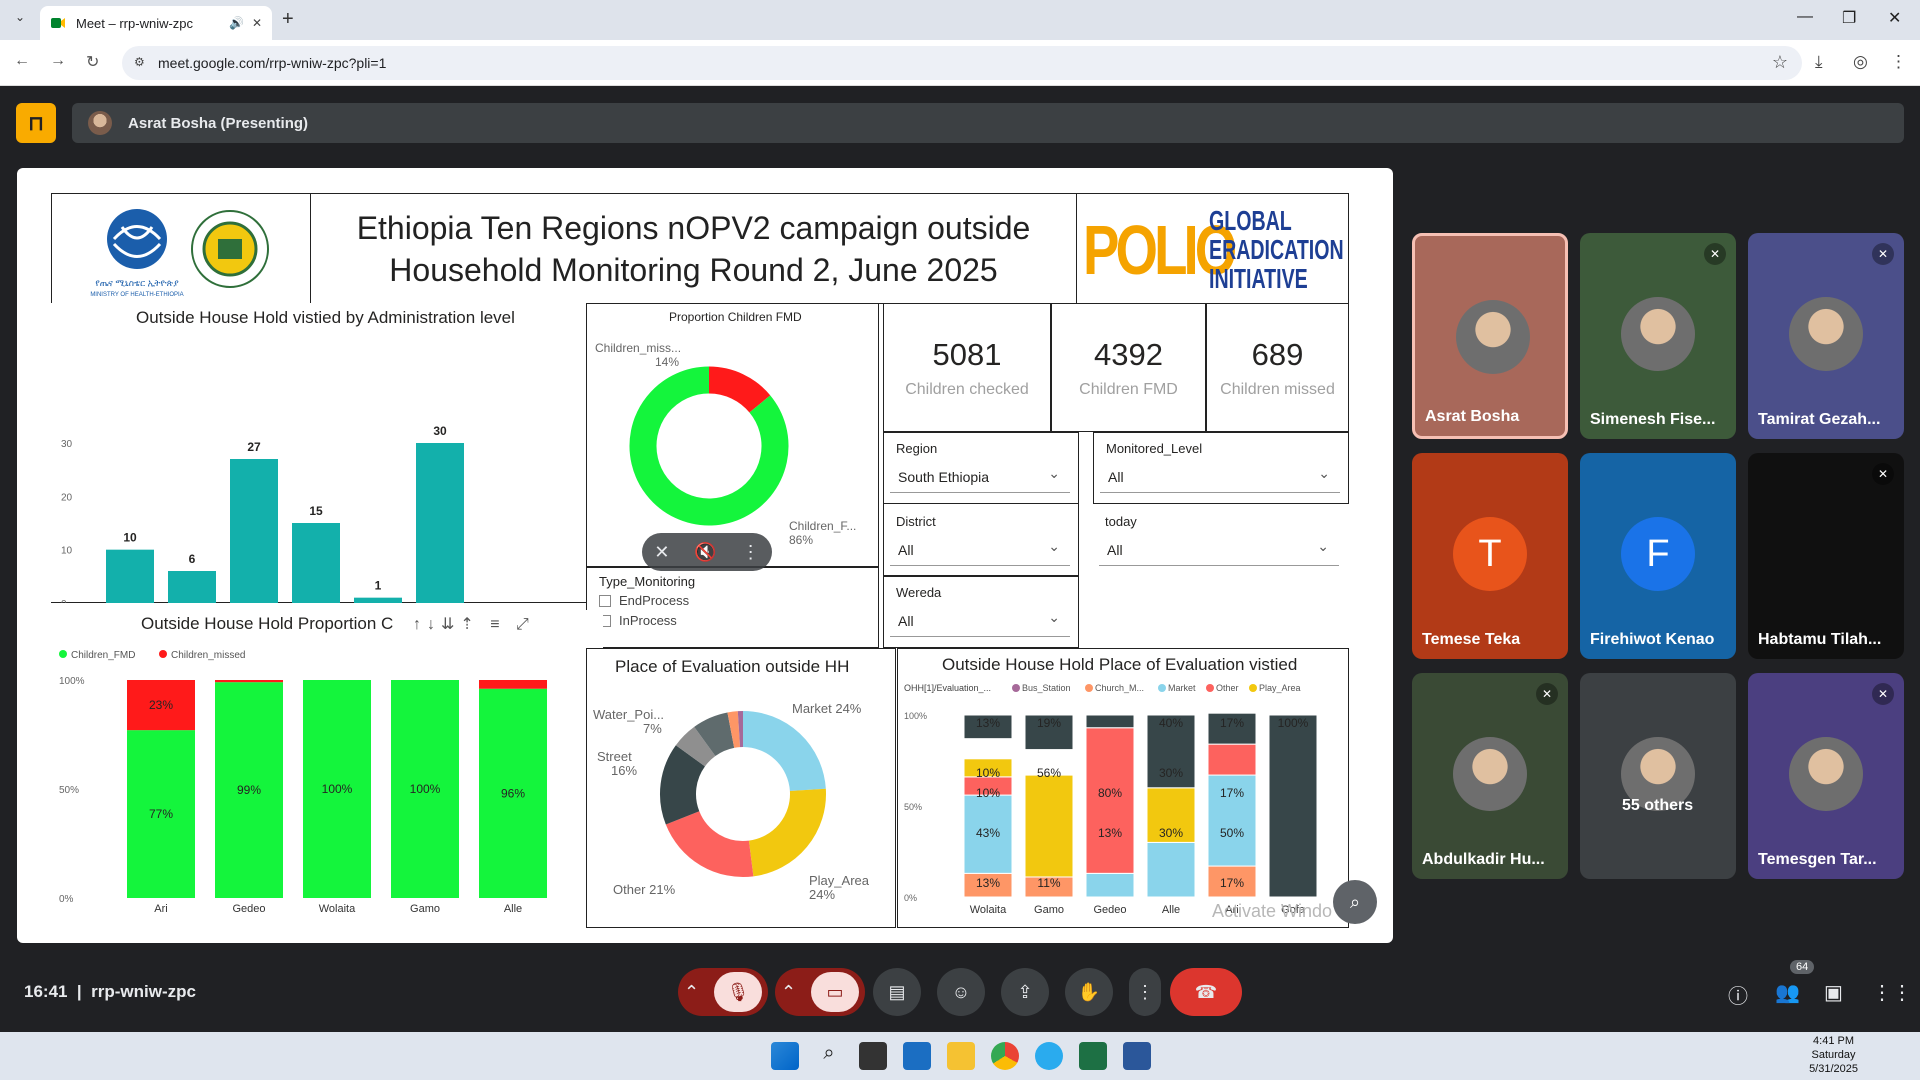  Describe the element at coordinates (156, 23) in the screenshot. I see `browser-tab: Meet – rrp-wniw-zpc 🔊 ✕` at that location.